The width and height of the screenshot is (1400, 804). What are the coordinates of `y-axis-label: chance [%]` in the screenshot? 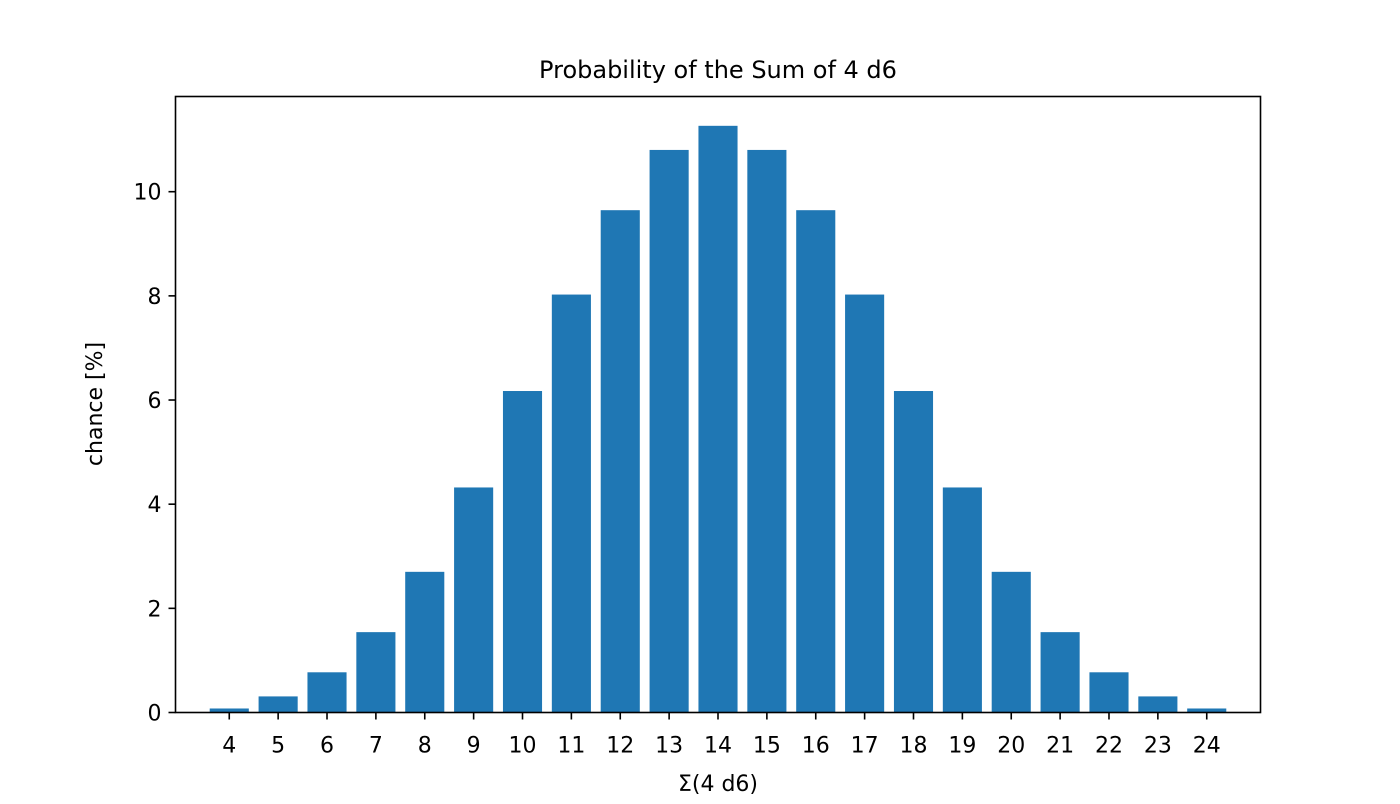 It's located at (95, 404).